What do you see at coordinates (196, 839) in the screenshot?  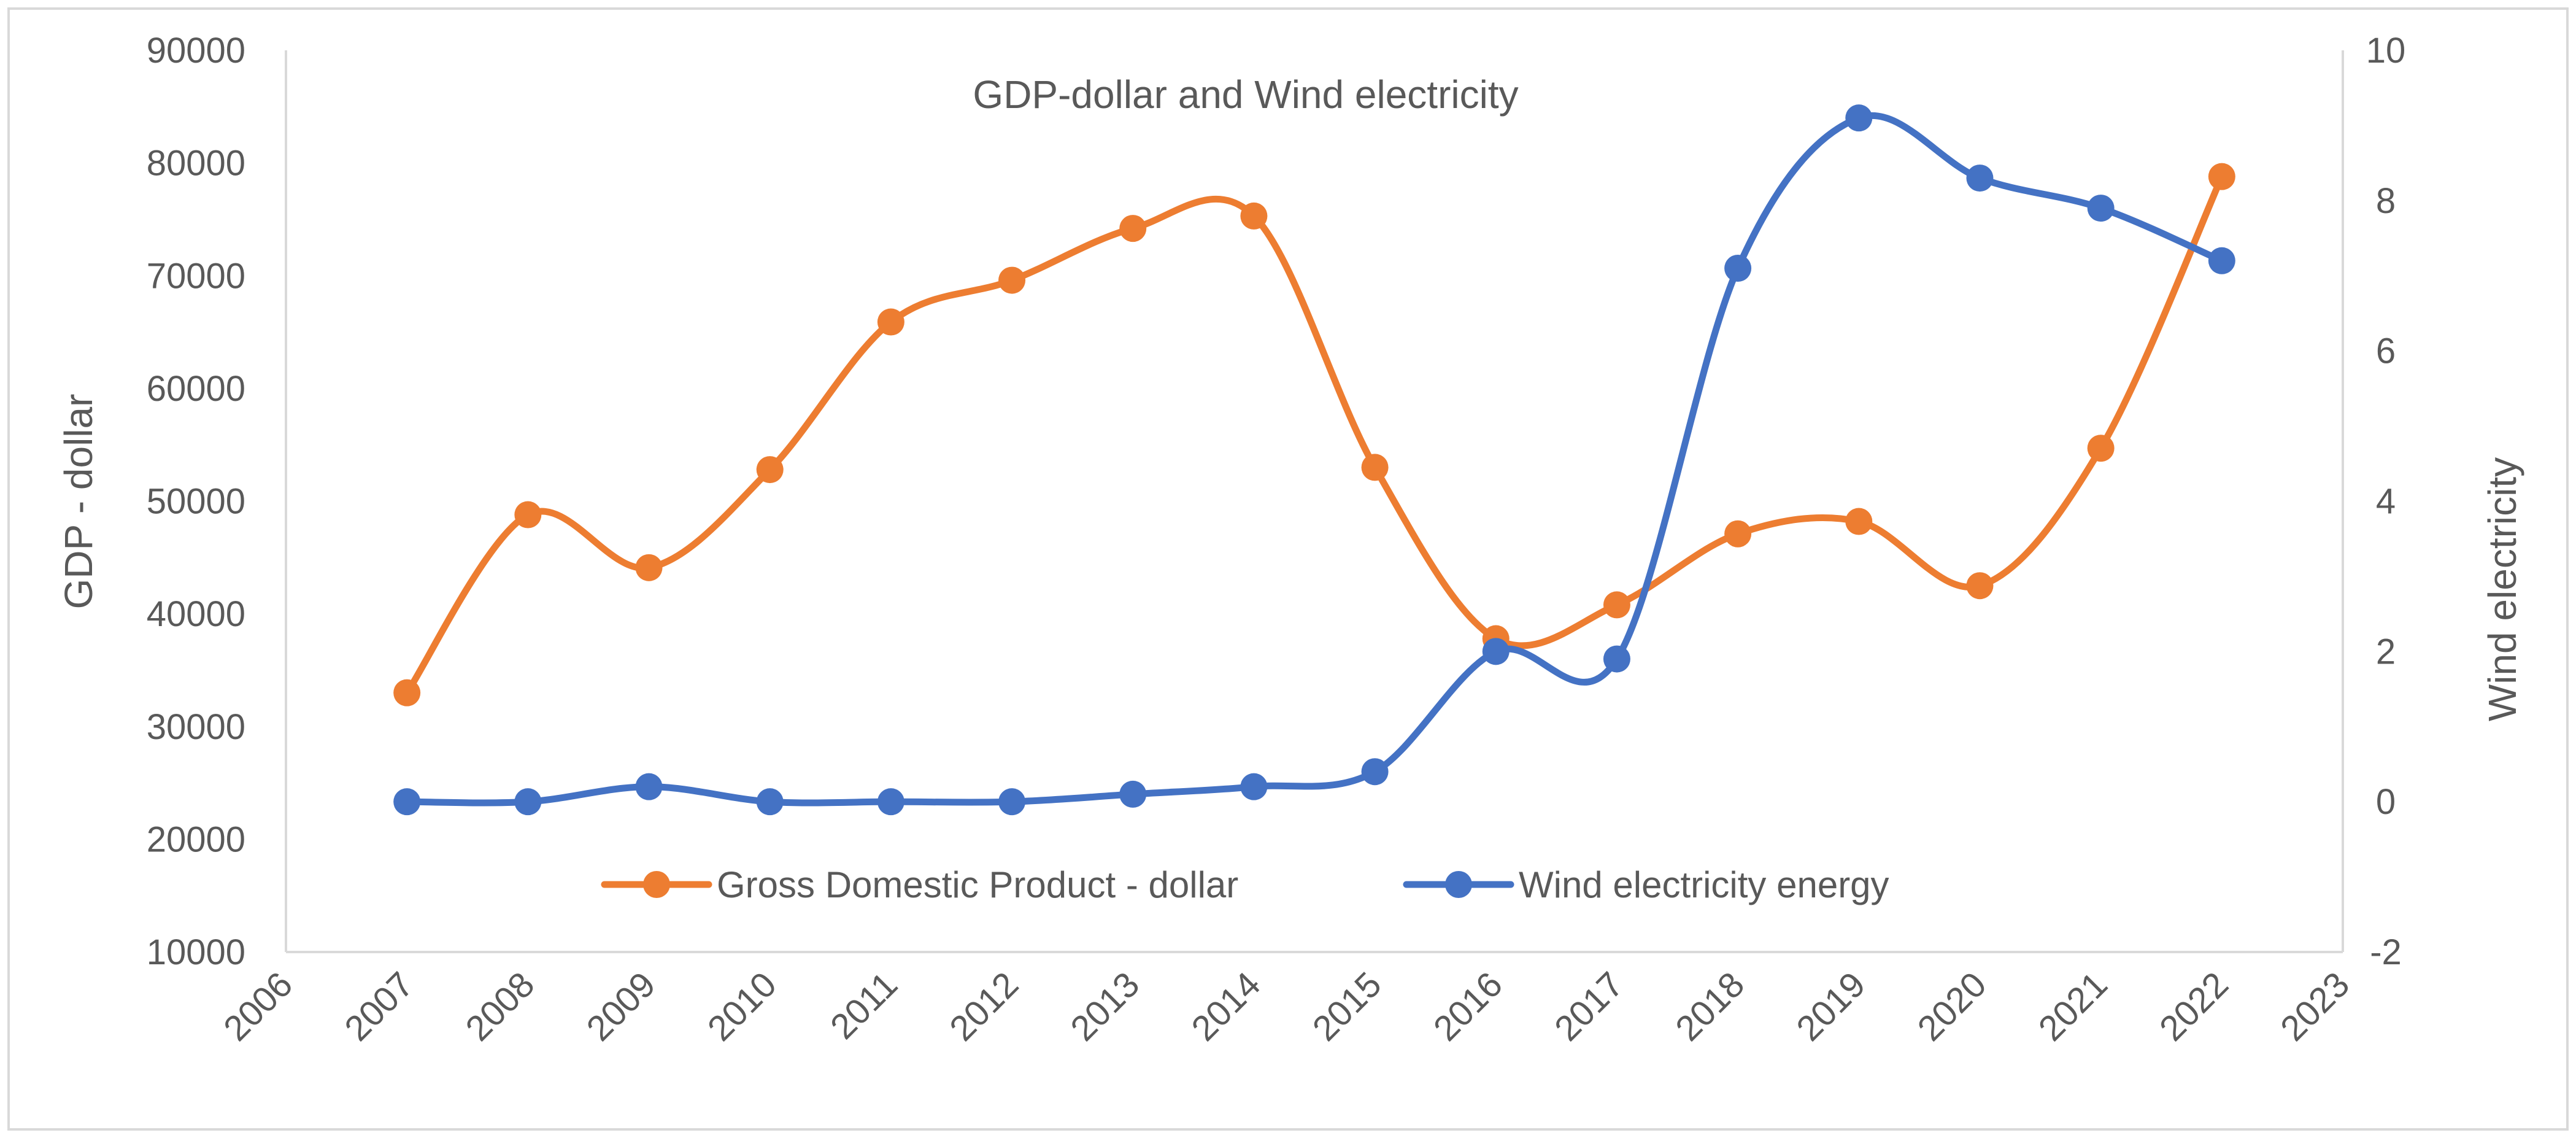 I see `y-tick-label: 20000` at bounding box center [196, 839].